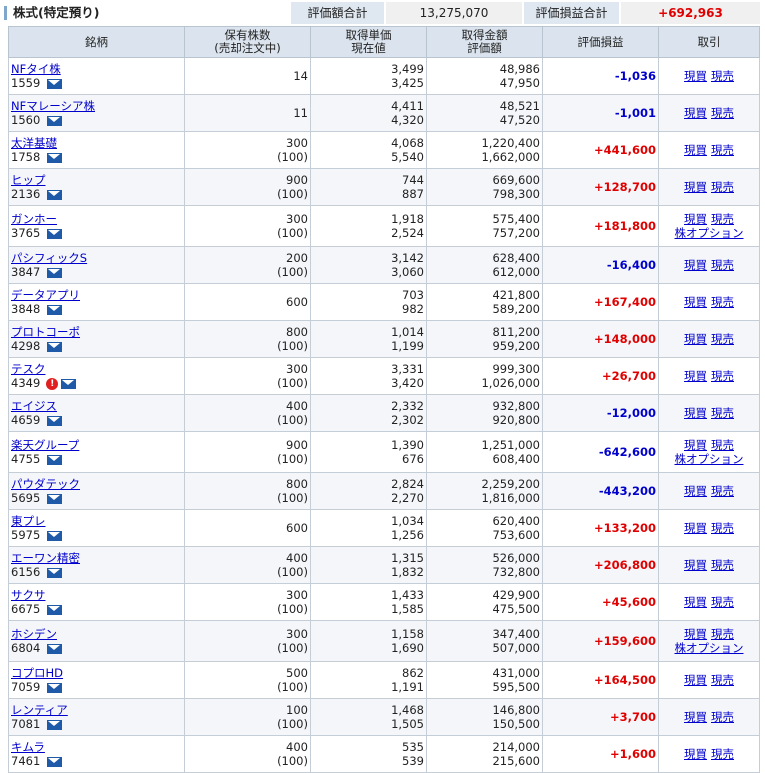 The image size is (765, 773). Describe the element at coordinates (53, 106) in the screenshot. I see `stock-name-link: NFマレーシア株` at that location.